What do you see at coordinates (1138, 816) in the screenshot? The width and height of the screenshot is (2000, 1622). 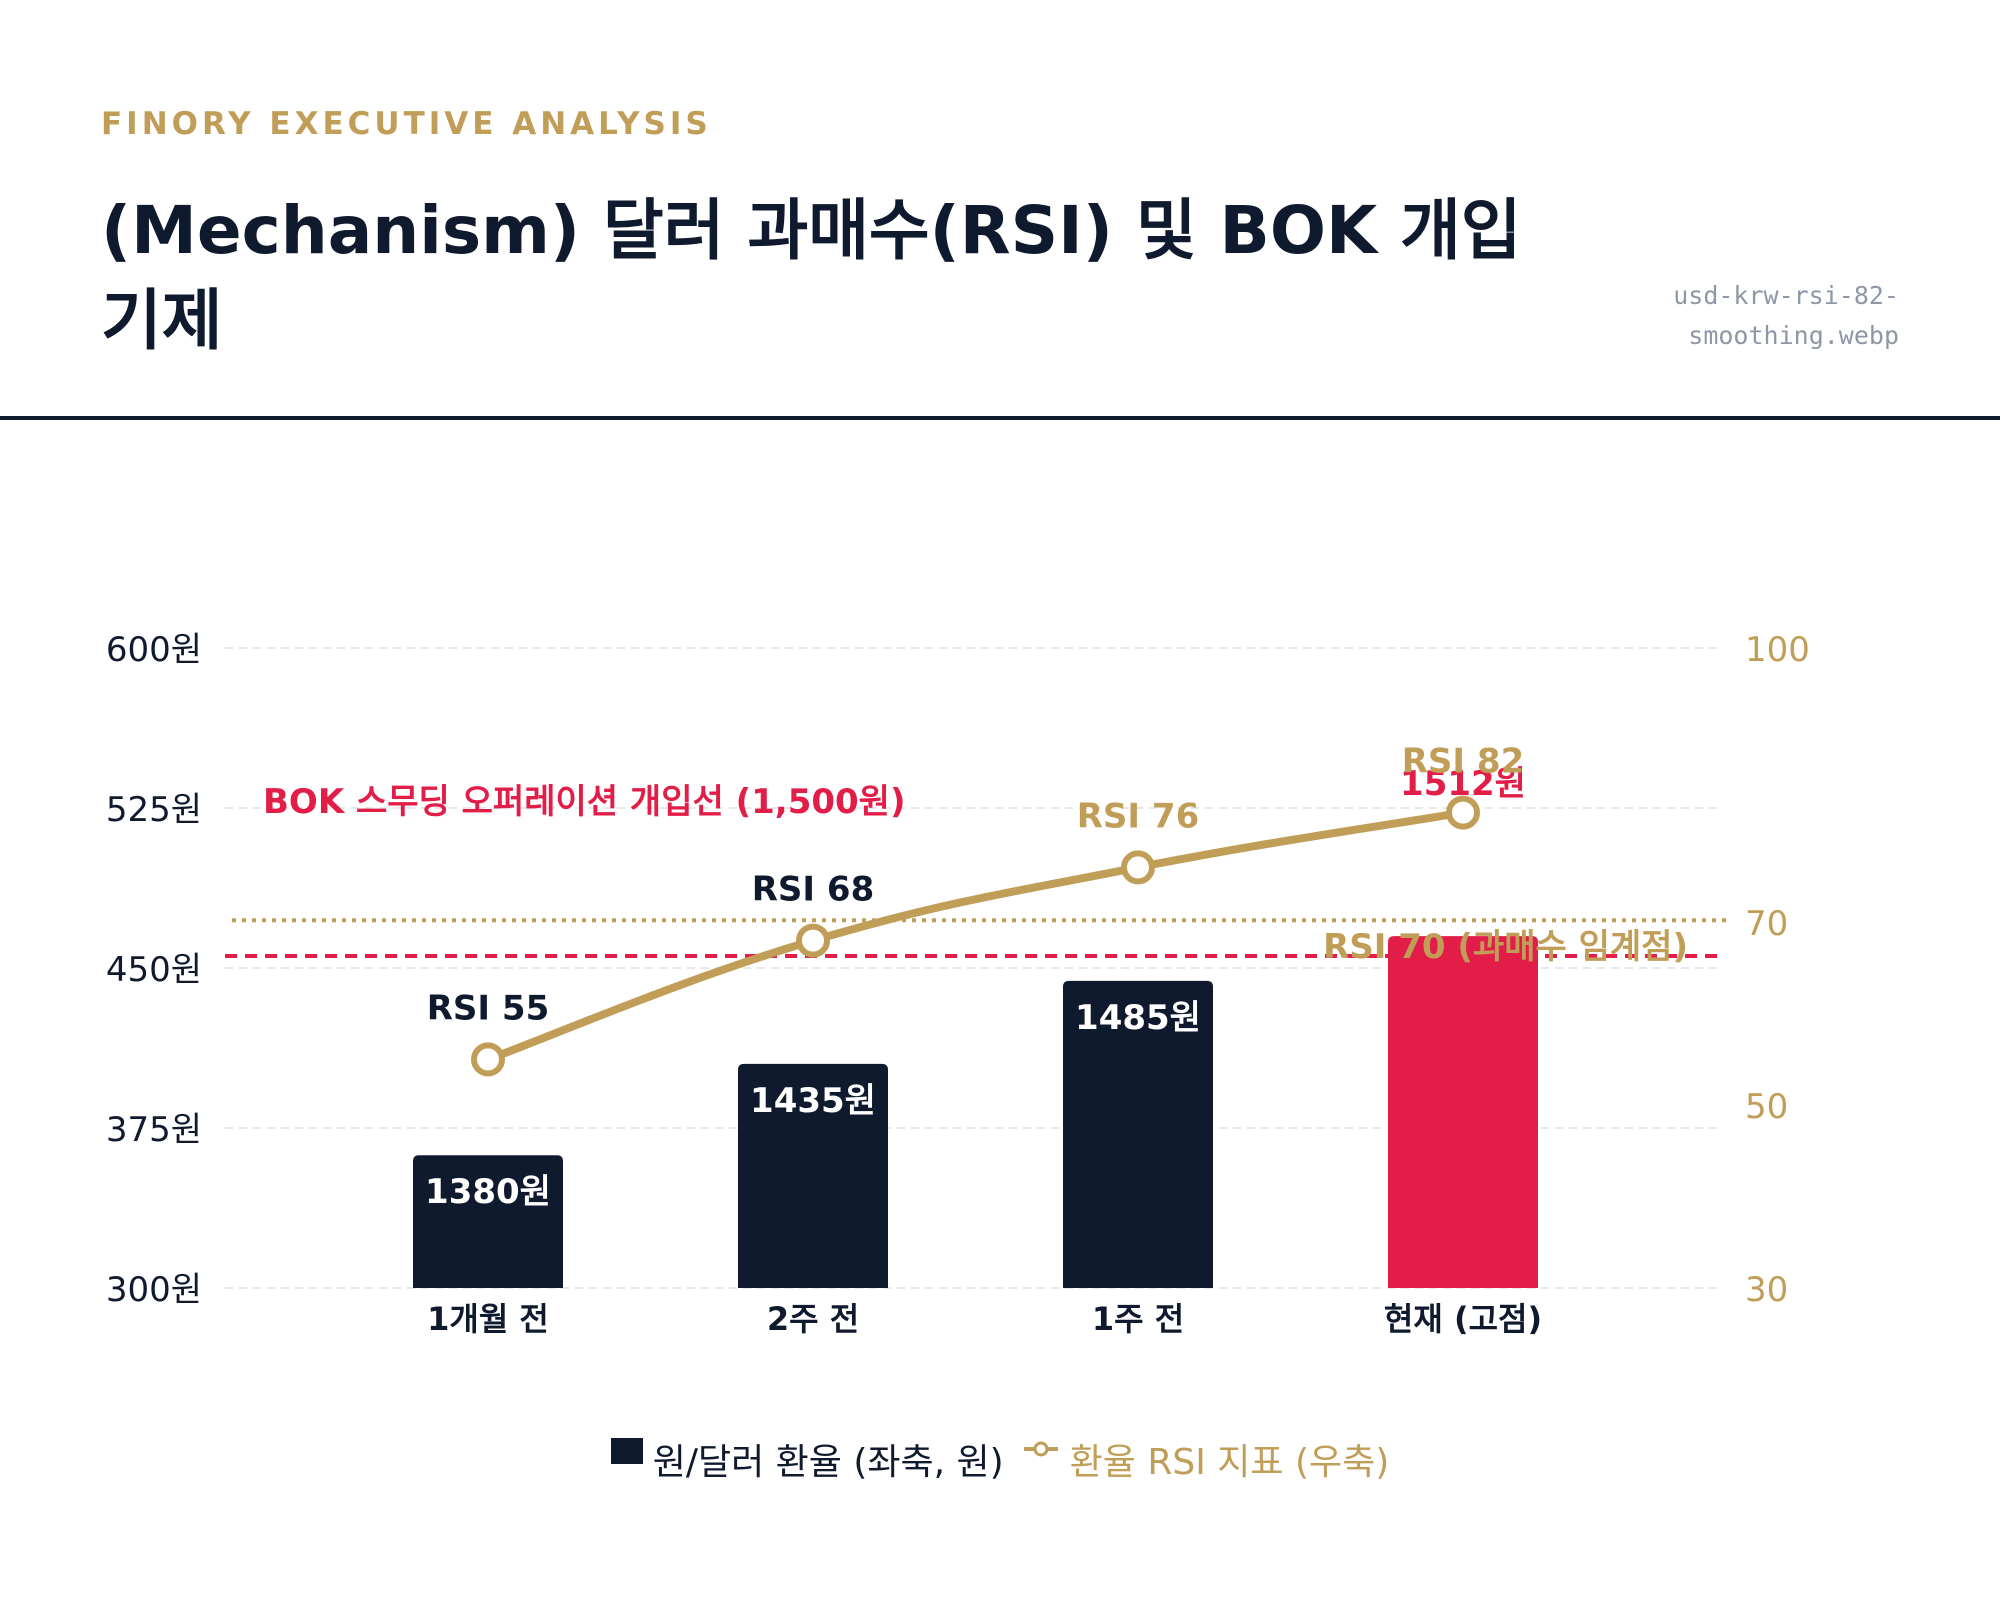 I see `rsi-point-label: RSI 76` at bounding box center [1138, 816].